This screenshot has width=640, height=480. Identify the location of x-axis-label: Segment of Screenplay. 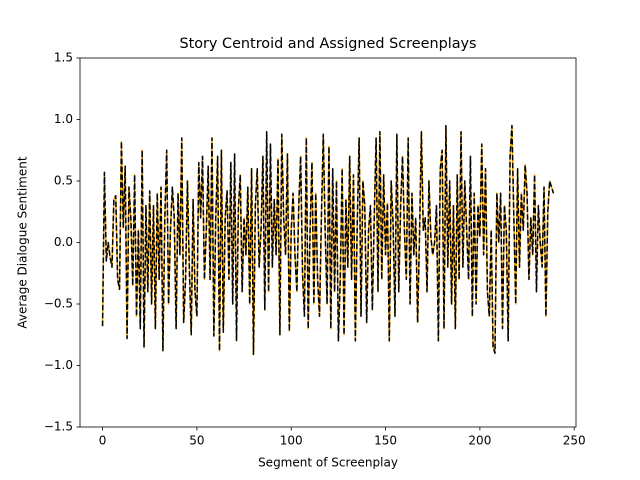
(328, 463).